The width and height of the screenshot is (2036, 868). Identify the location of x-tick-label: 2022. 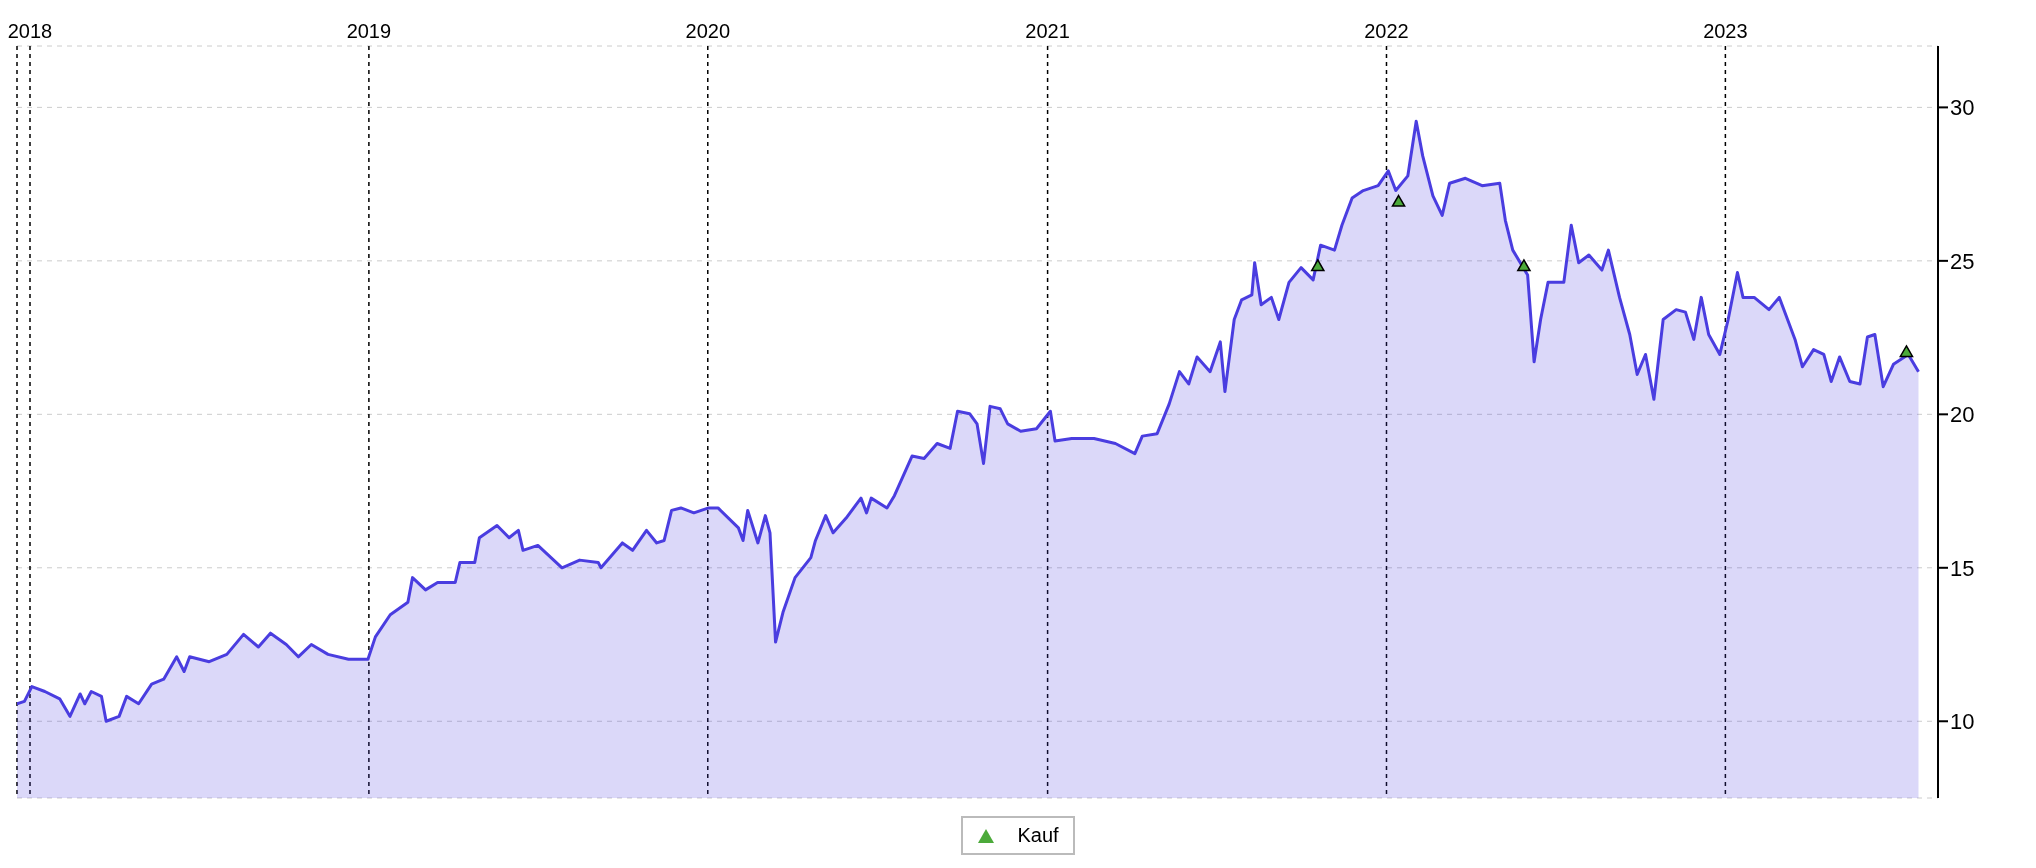
(1386, 31).